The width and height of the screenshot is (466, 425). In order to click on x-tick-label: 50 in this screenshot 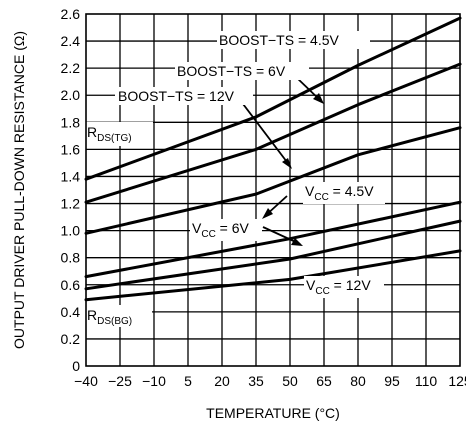, I will do `click(290, 381)`.